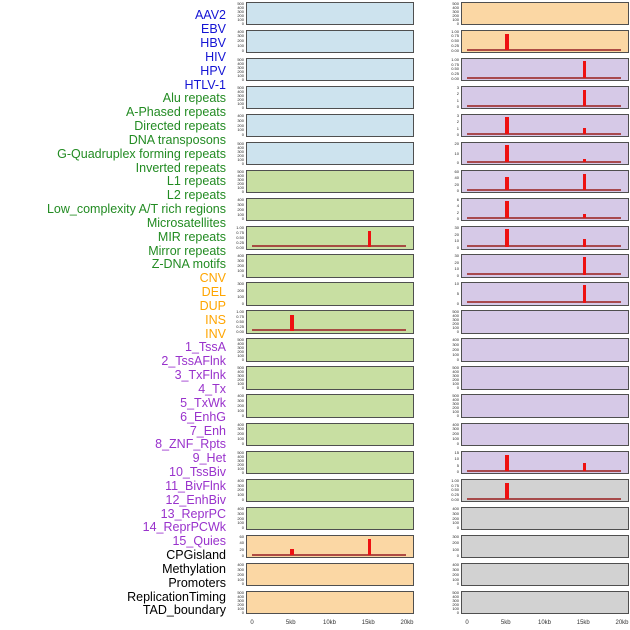  I want to click on row-label: HBV, so click(213, 43).